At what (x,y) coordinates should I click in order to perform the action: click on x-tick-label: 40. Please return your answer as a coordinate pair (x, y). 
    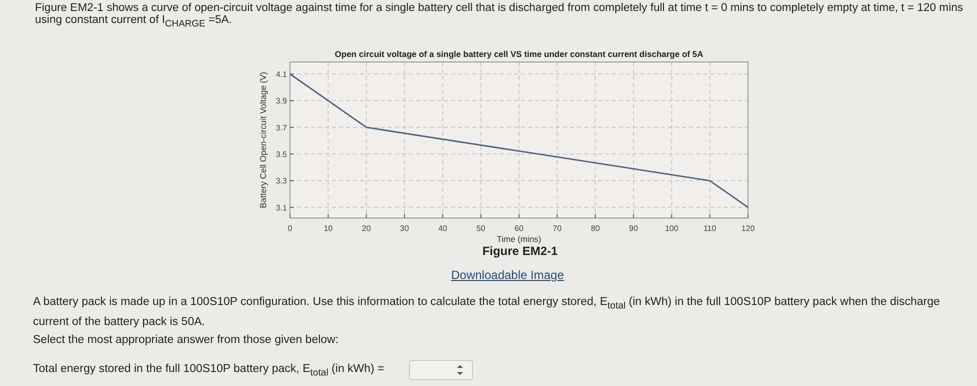
    Looking at the image, I should click on (443, 228).